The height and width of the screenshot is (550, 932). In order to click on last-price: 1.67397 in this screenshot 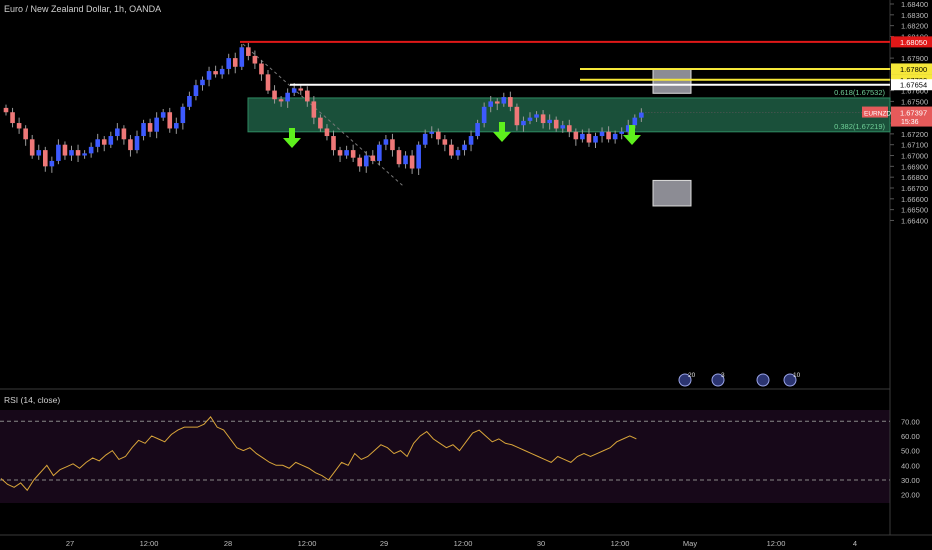, I will do `click(913, 113)`.